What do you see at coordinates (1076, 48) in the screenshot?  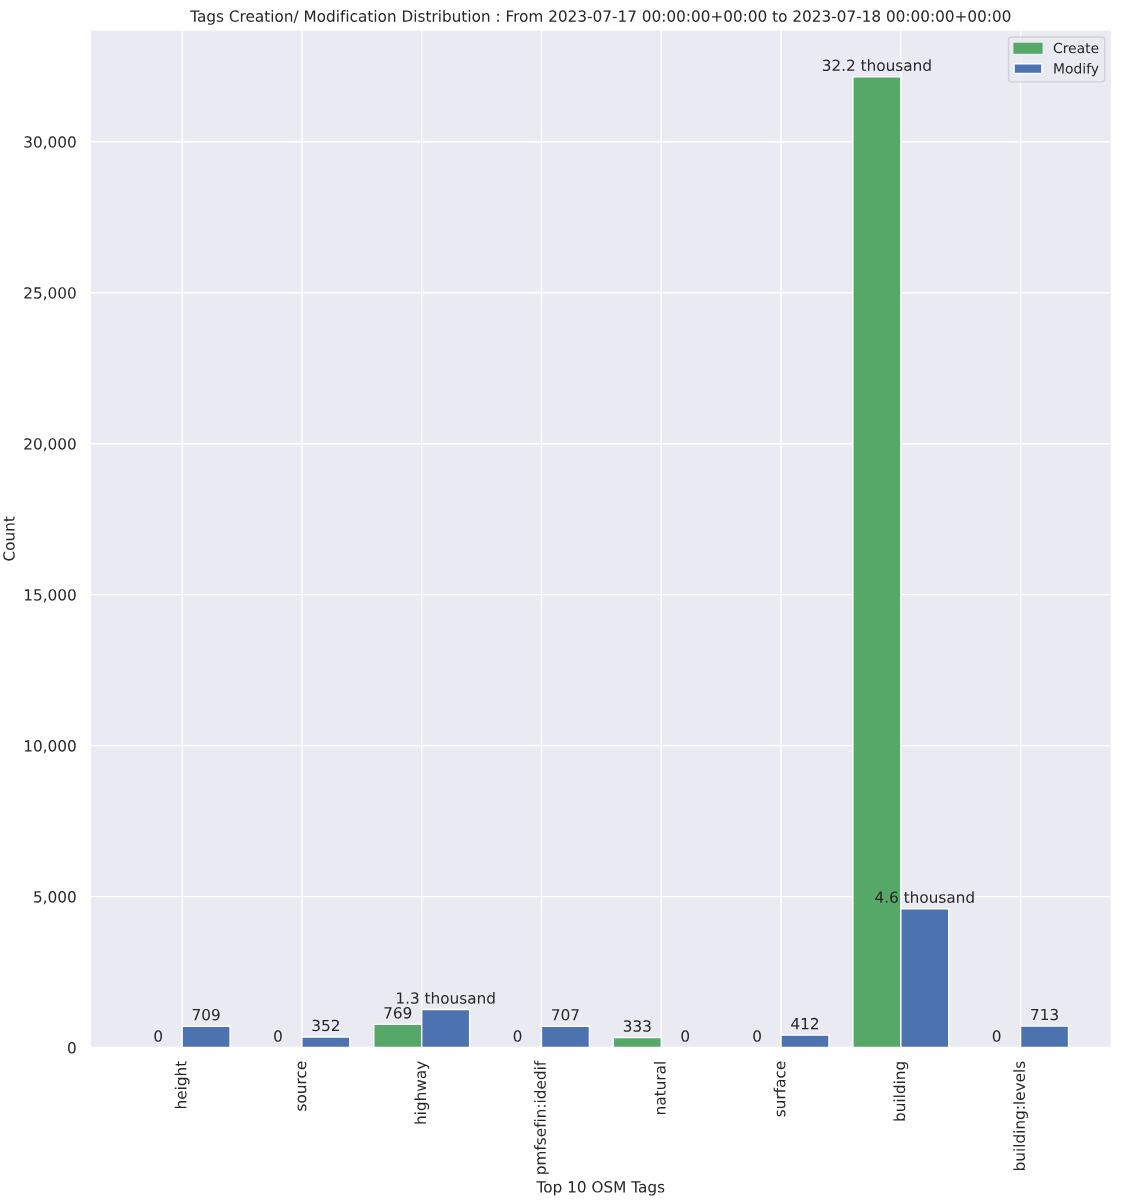 I see `legend-label: Create` at bounding box center [1076, 48].